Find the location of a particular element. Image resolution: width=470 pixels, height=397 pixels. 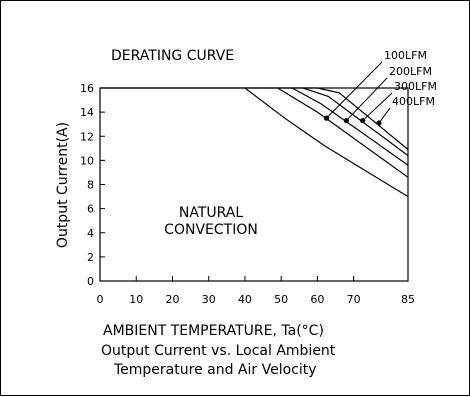

series-line-200lfm is located at coordinates (350, 126).